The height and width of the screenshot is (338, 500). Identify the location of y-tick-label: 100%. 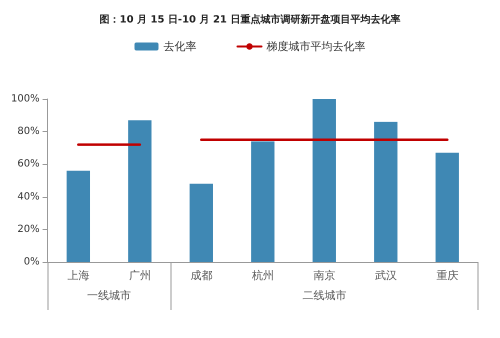
(25, 99).